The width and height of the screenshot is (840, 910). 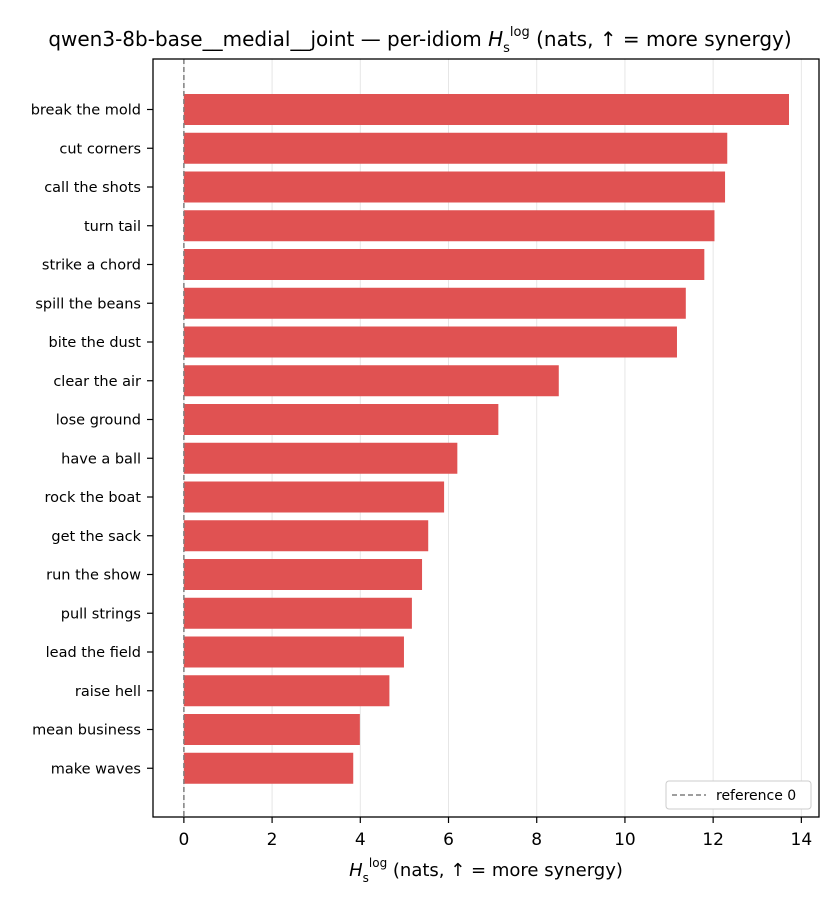 I want to click on y-tick-label: cut corners, so click(x=100, y=149).